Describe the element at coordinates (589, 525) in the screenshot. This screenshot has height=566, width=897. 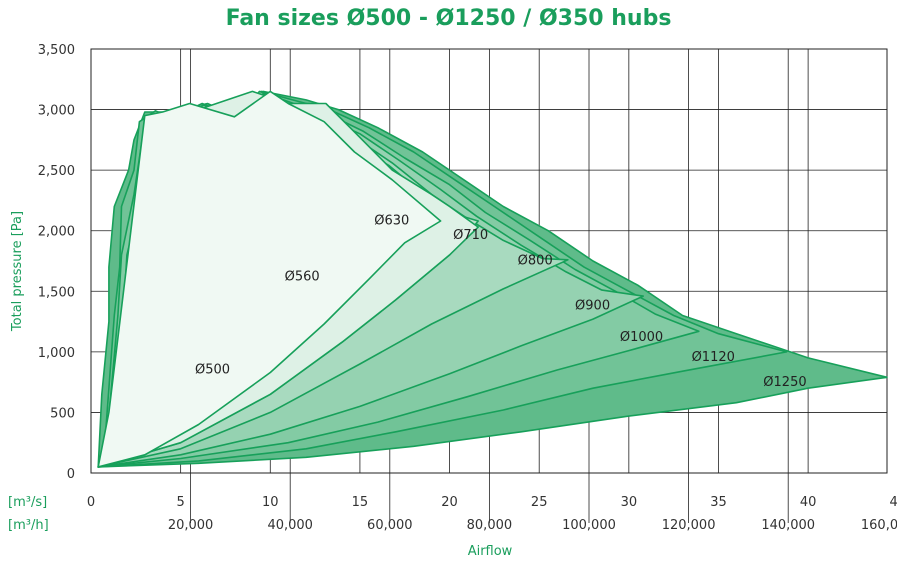
I see `x2-tick-label: 100,000` at that location.